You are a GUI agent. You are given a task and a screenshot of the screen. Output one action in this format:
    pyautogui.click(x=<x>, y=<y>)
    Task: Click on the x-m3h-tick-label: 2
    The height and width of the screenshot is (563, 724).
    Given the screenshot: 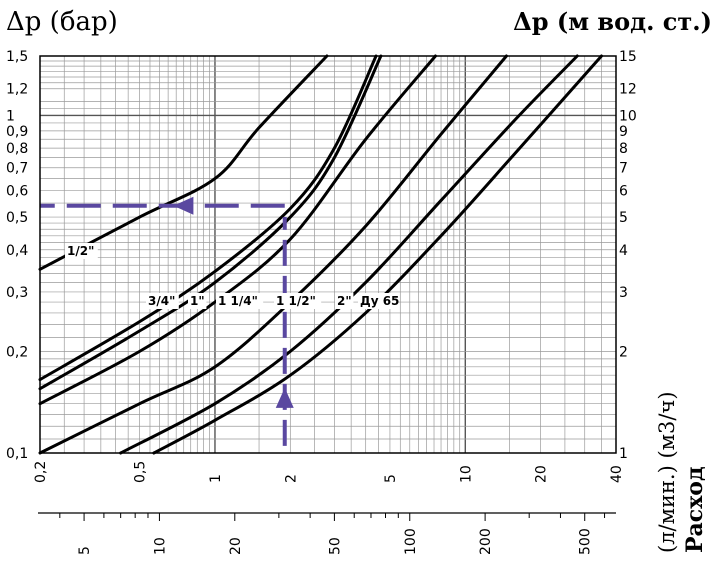 What is the action you would take?
    pyautogui.click(x=291, y=478)
    